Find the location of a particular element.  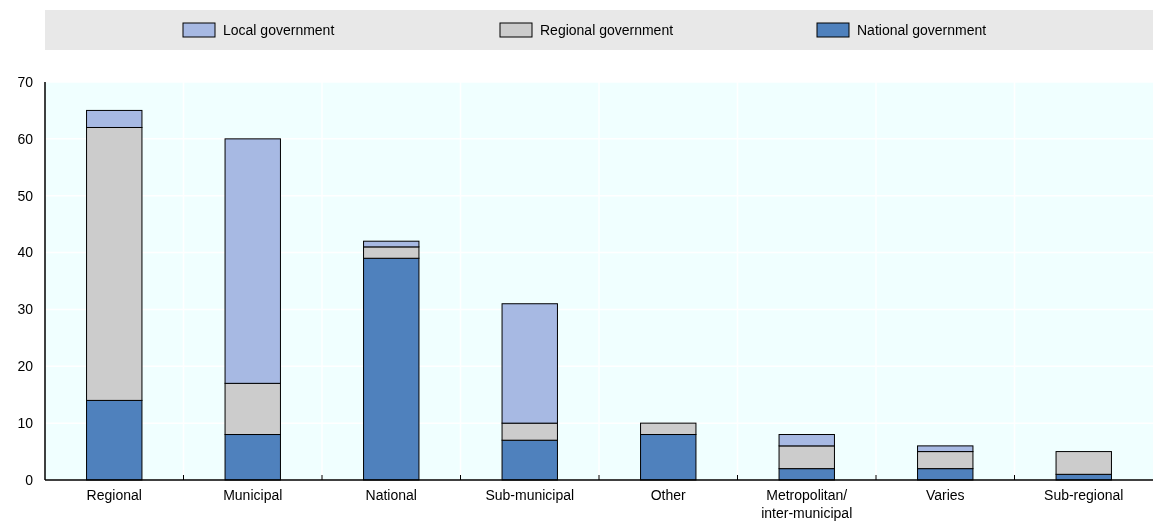

y-tick-label: 60 is located at coordinates (25, 138).